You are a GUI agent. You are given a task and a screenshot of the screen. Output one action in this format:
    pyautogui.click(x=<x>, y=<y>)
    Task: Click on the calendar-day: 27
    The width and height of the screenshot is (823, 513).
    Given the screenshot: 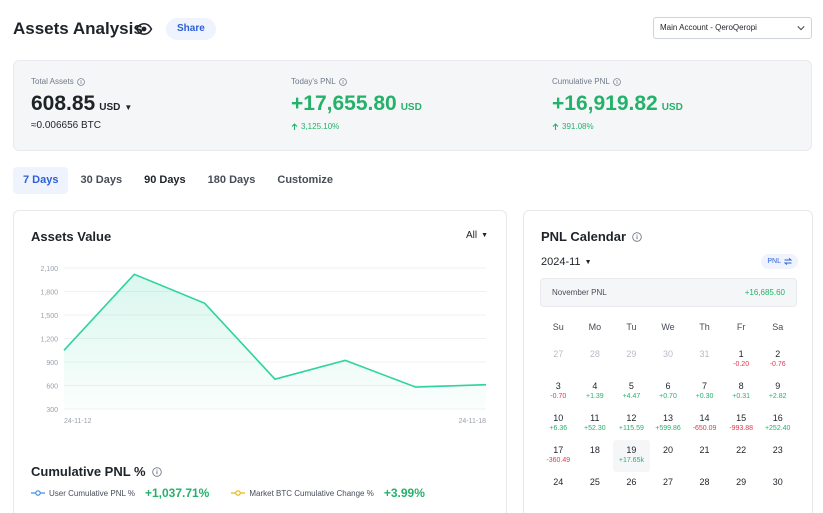 What is the action you would take?
    pyautogui.click(x=668, y=488)
    